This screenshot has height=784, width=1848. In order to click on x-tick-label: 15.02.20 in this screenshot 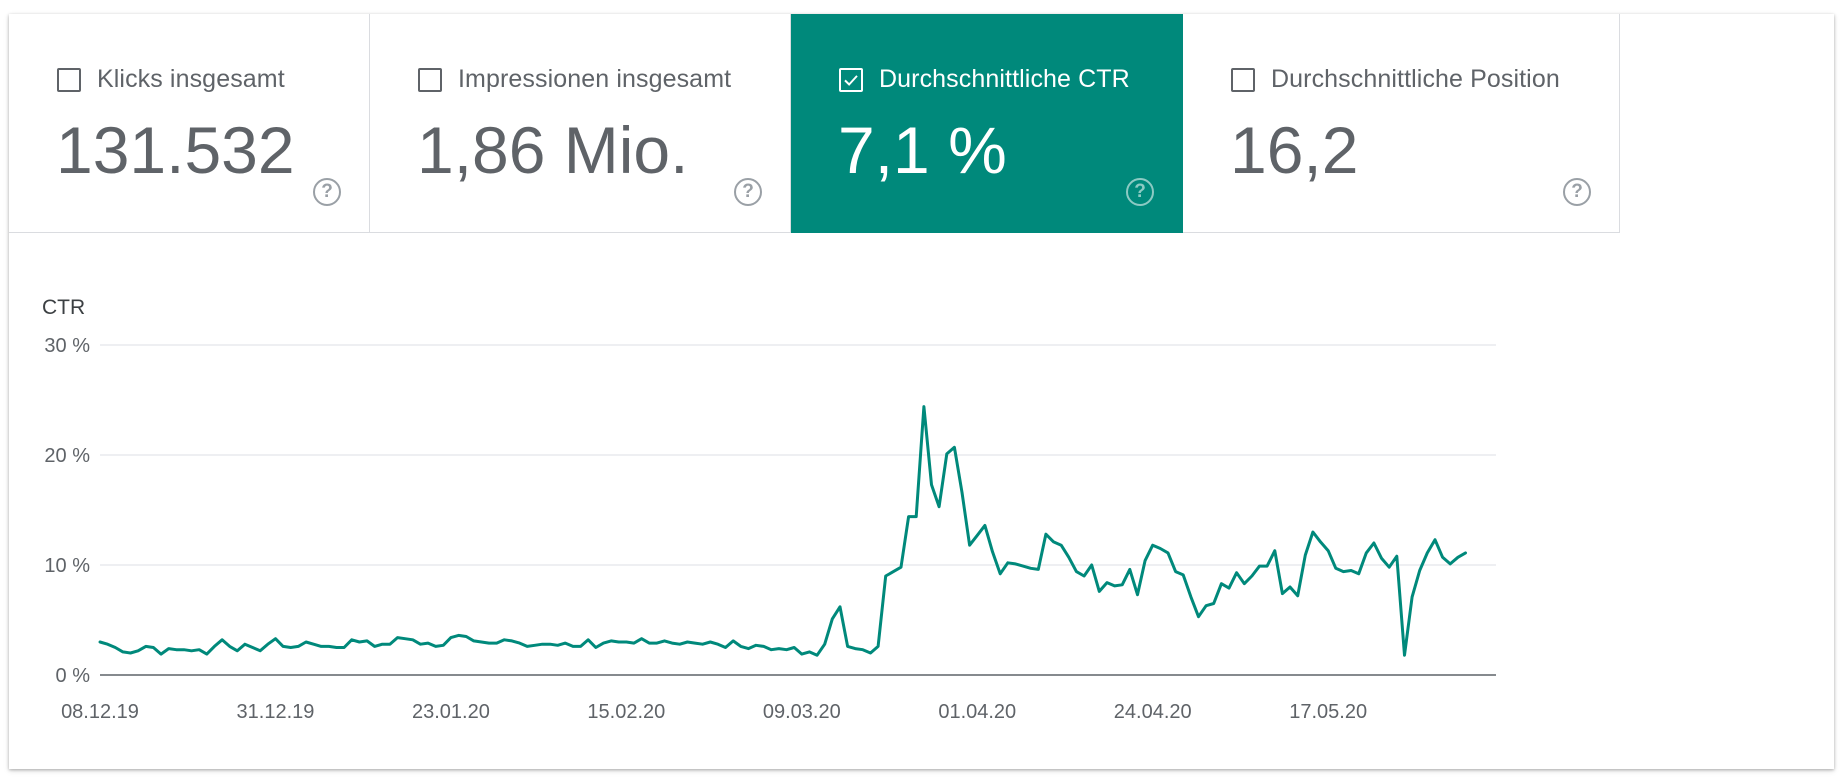, I will do `click(626, 712)`.